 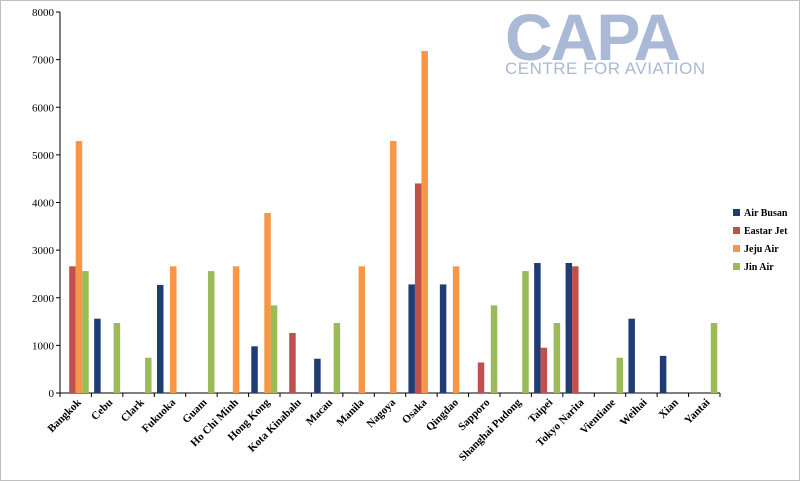 What do you see at coordinates (697, 412) in the screenshot?
I see `x-tick-label: Yantai` at bounding box center [697, 412].